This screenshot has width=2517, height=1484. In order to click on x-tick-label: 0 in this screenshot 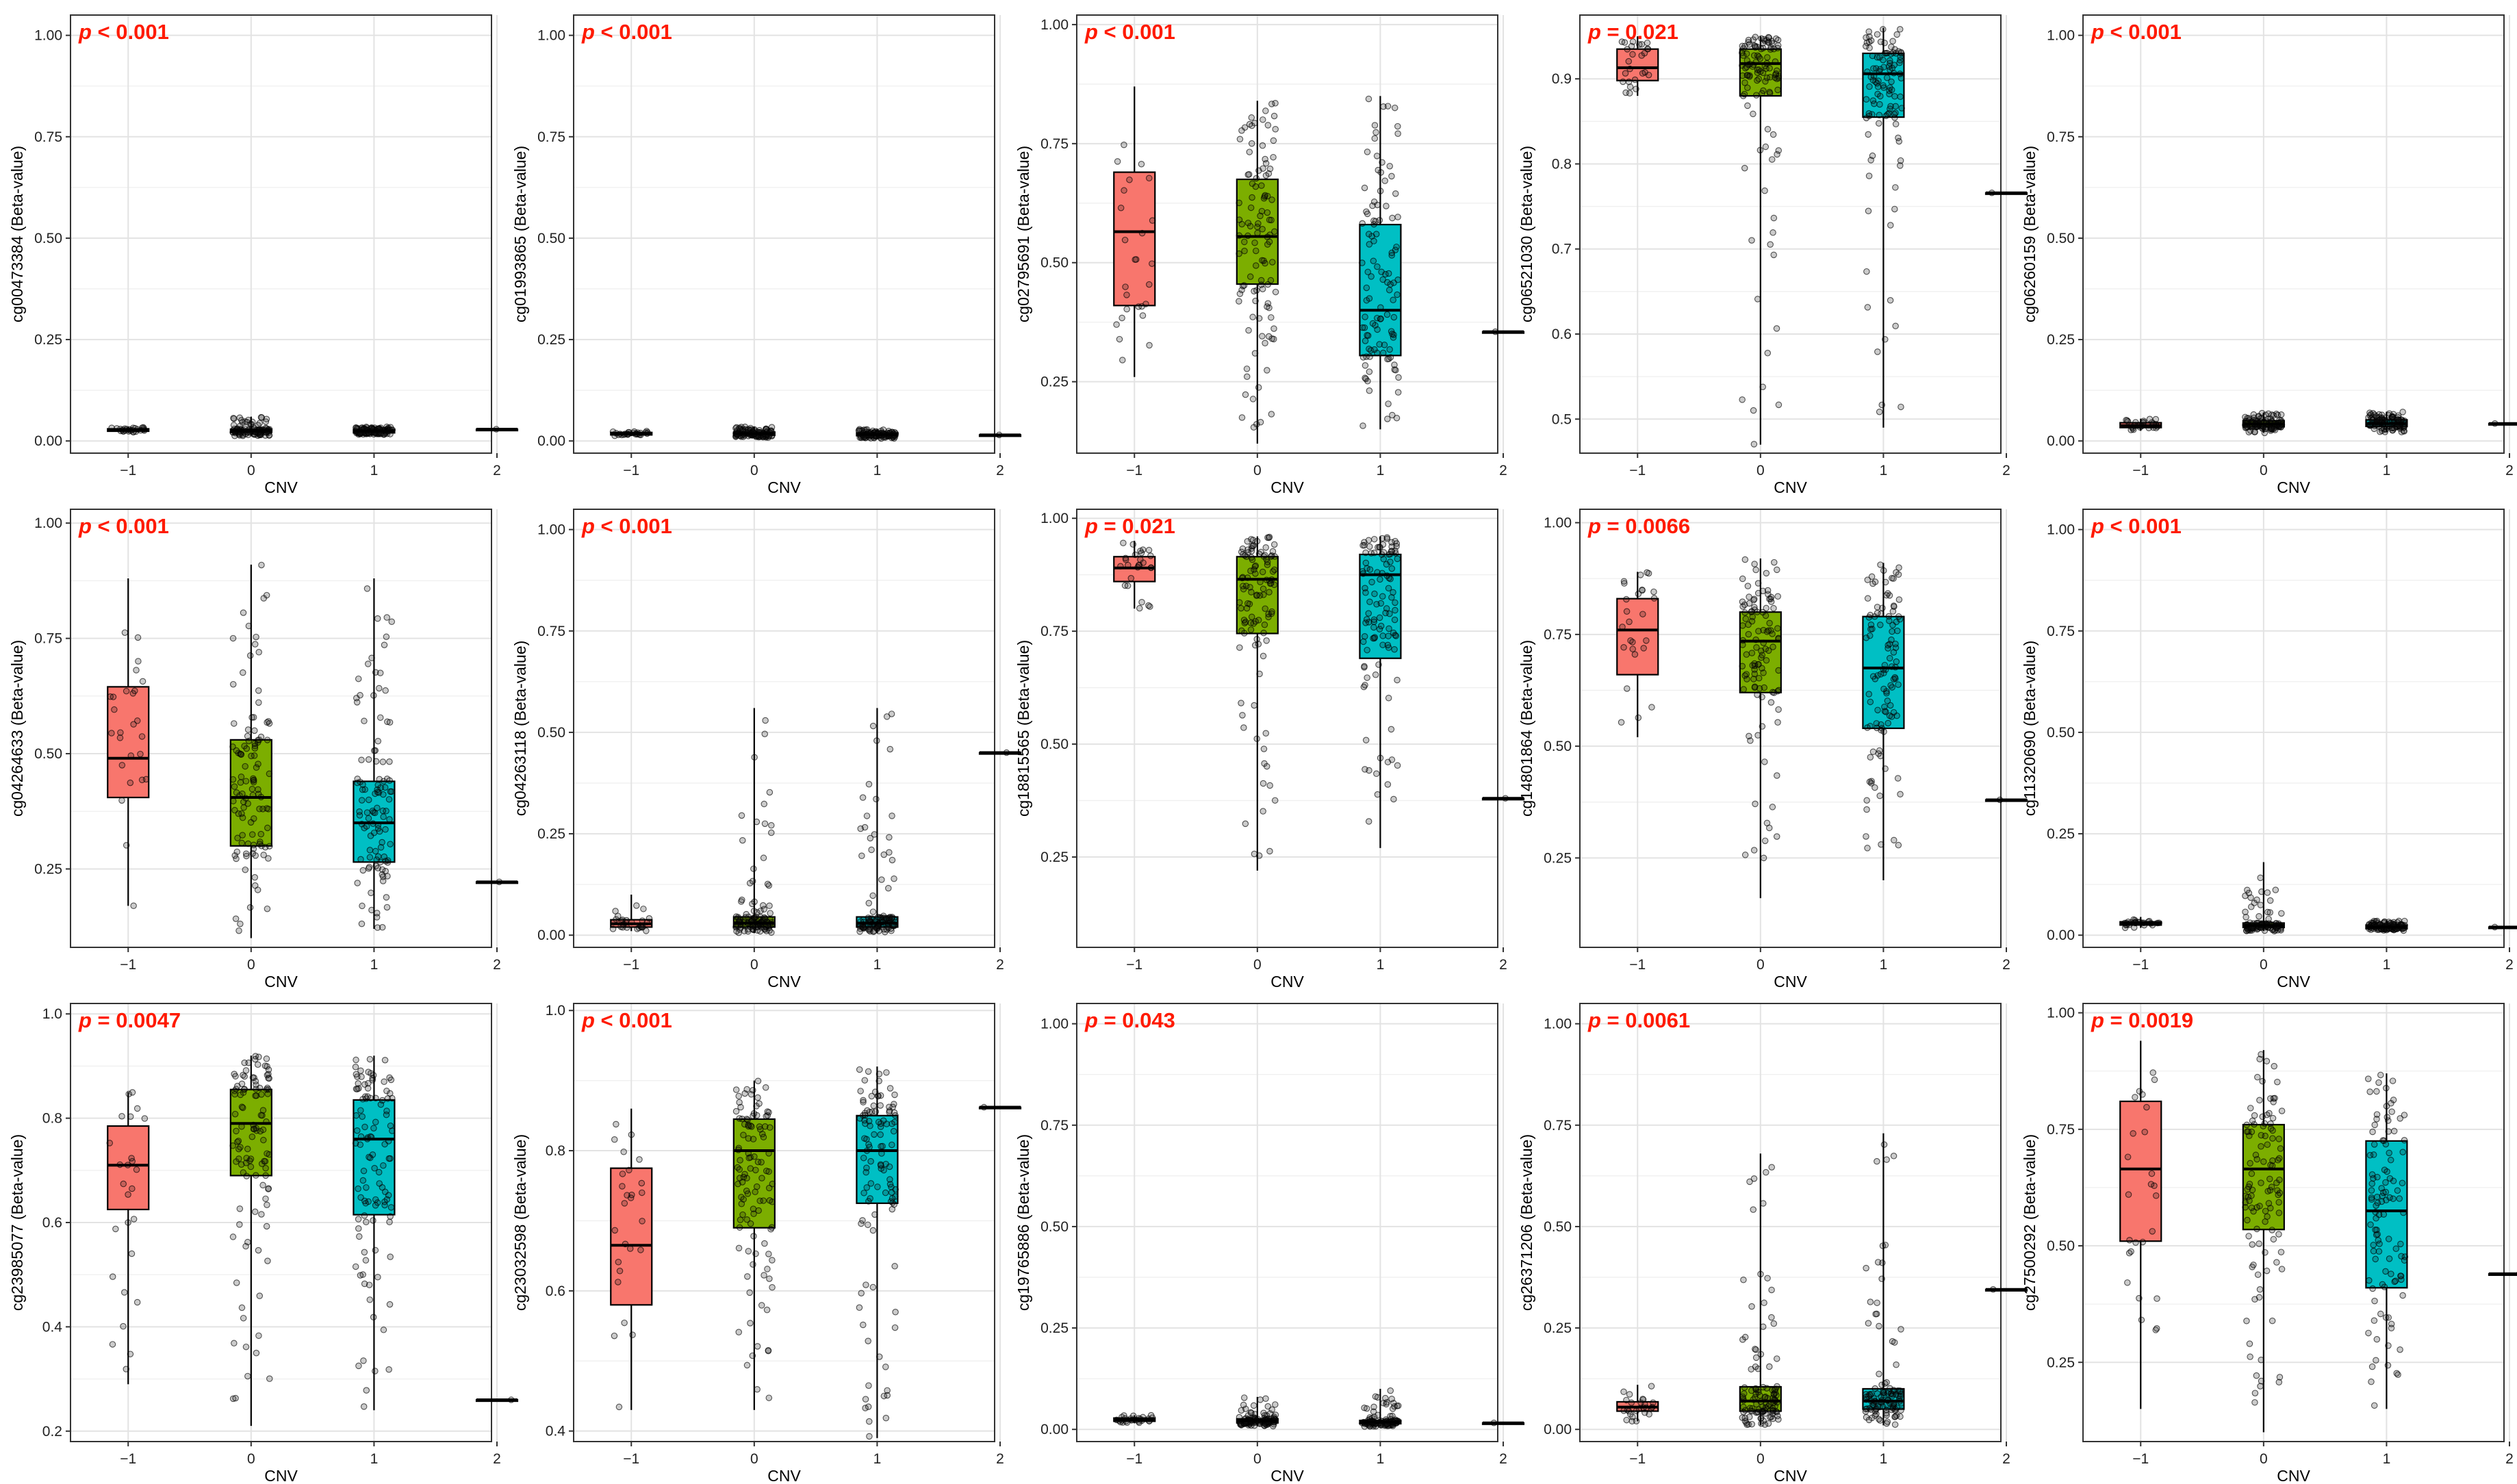, I will do `click(1257, 1459)`.